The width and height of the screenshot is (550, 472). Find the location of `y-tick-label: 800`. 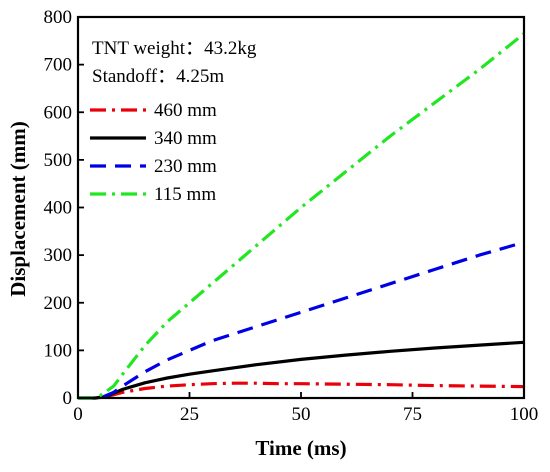

y-tick-label: 800 is located at coordinates (58, 17).